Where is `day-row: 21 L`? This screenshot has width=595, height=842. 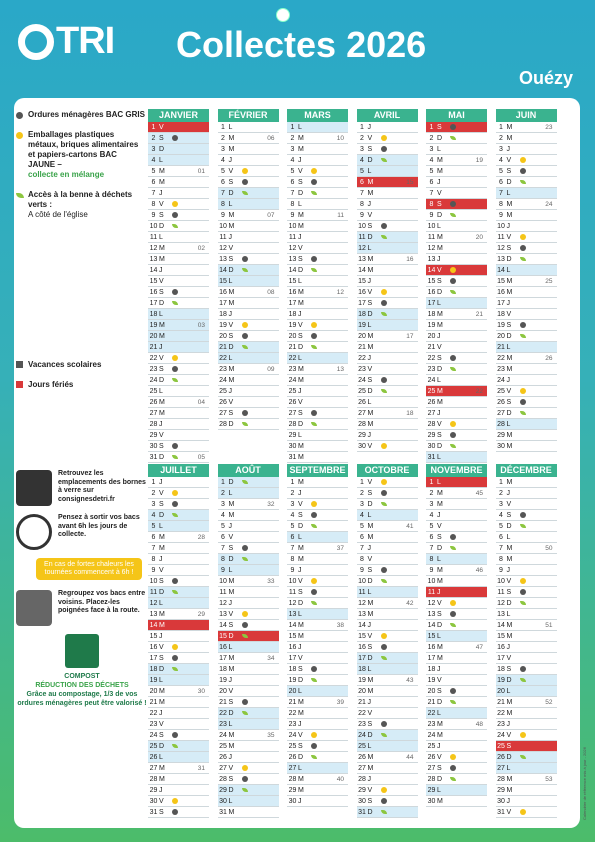 day-row: 21 L is located at coordinates (526, 347).